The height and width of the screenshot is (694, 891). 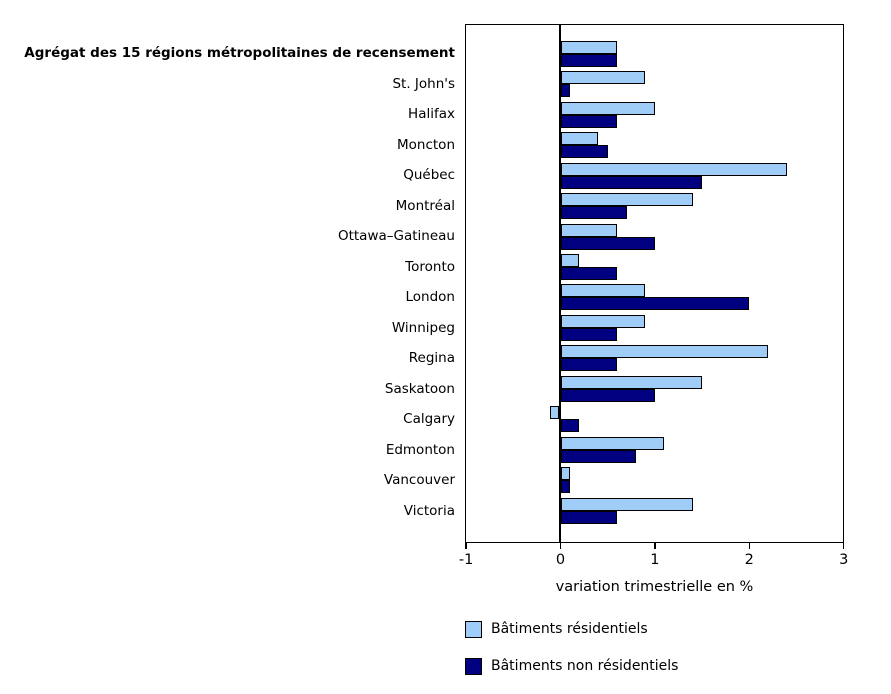 I want to click on bar-group-agr-gat-des-15-r-gions-m-tropolitaines-de-recensement, so click(x=654, y=54).